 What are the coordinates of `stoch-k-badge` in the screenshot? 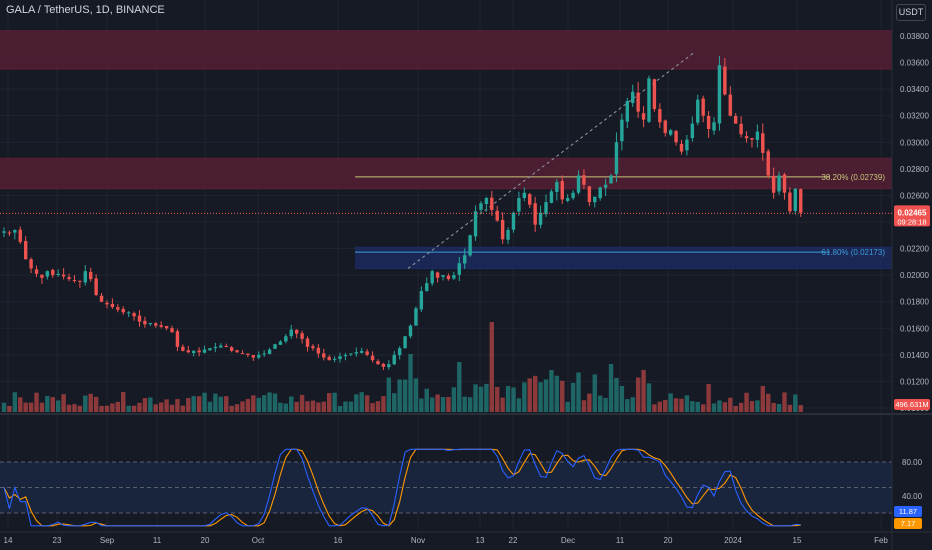 It's located at (908, 511).